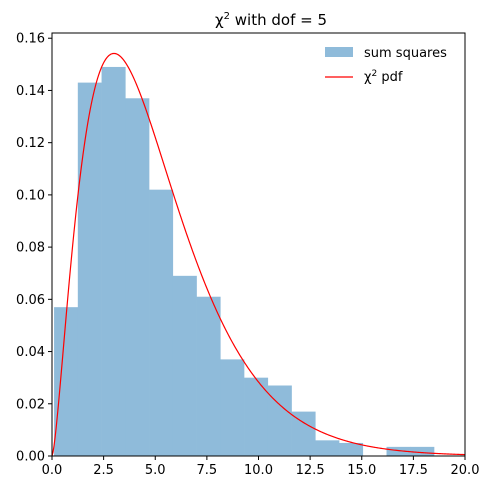 This screenshot has height=489, width=490. What do you see at coordinates (413, 470) in the screenshot?
I see `x-tick-label: 17.5` at bounding box center [413, 470].